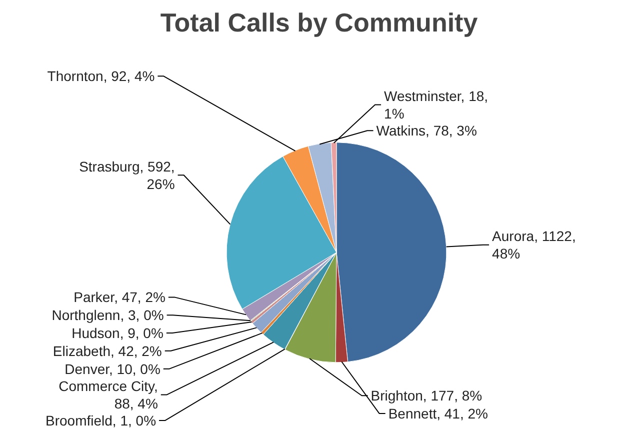  What do you see at coordinates (426, 130) in the screenshot?
I see `slice-label: Watkins, 78, 3%` at bounding box center [426, 130].